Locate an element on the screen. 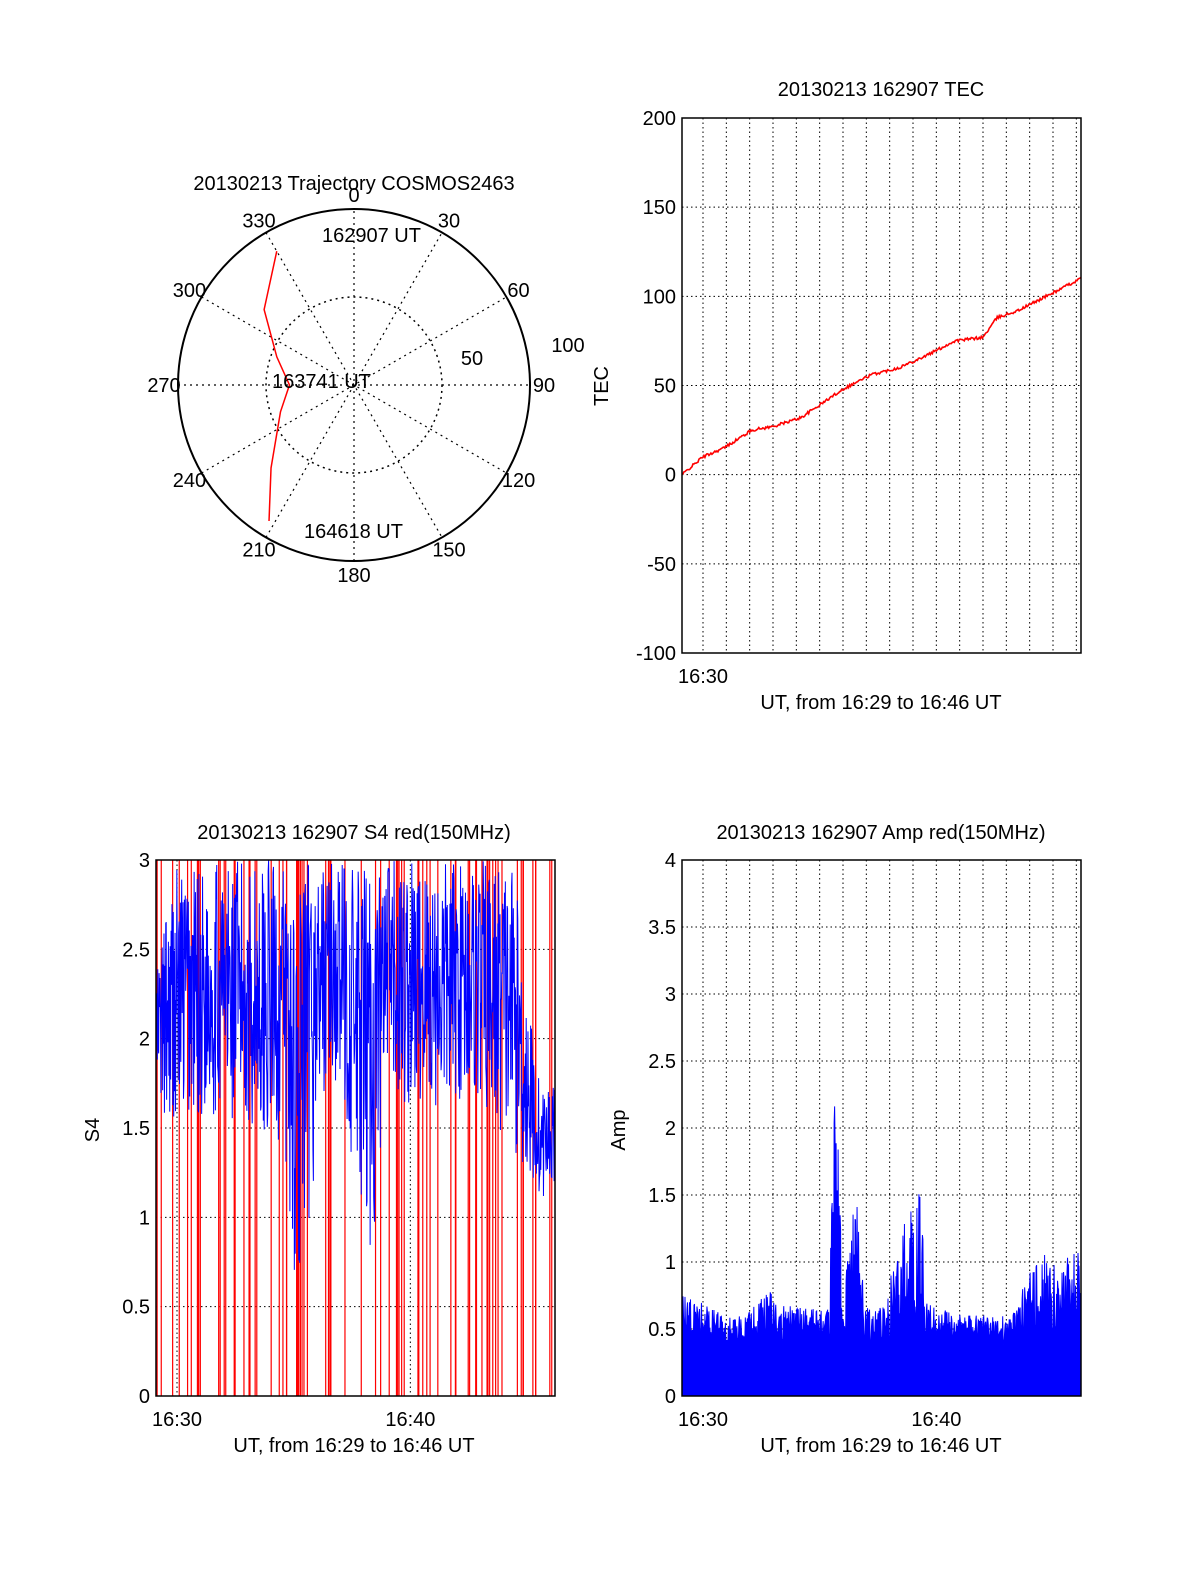 The width and height of the screenshot is (1200, 1575). tec-ylabel: TEC is located at coordinates (602, 386).